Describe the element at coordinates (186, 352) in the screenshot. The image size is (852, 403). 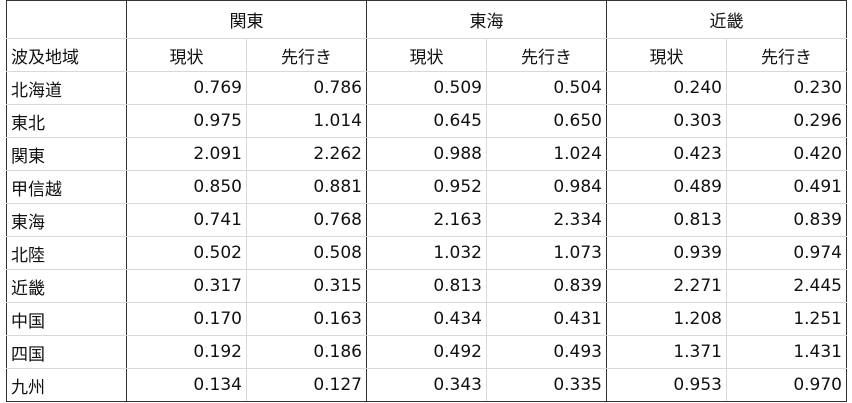
I see `value-cell: 0.192` at that location.